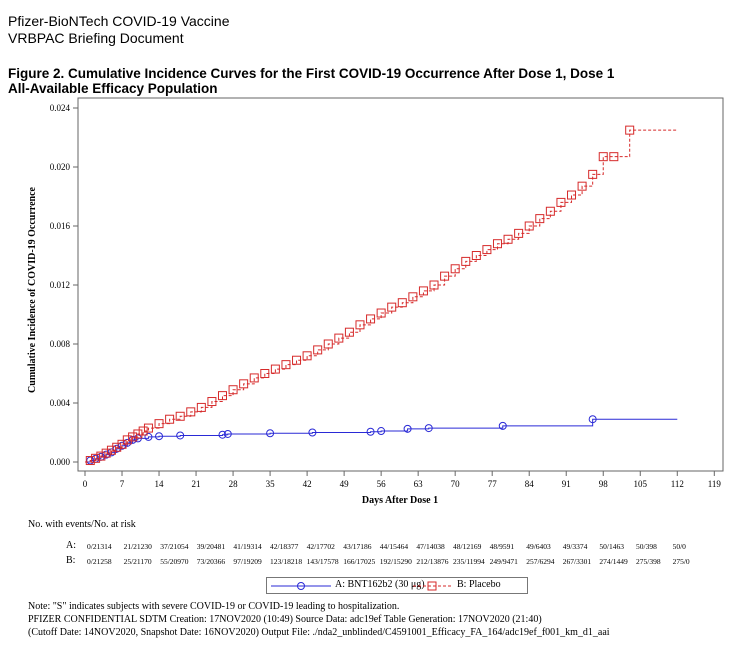 The height and width of the screenshot is (663, 747). Describe the element at coordinates (402, 480) in the screenshot. I see `x-axis: 0 7 14 21 28 35 42 49 56 63 70 77 84 91 98 105 112 119` at that location.